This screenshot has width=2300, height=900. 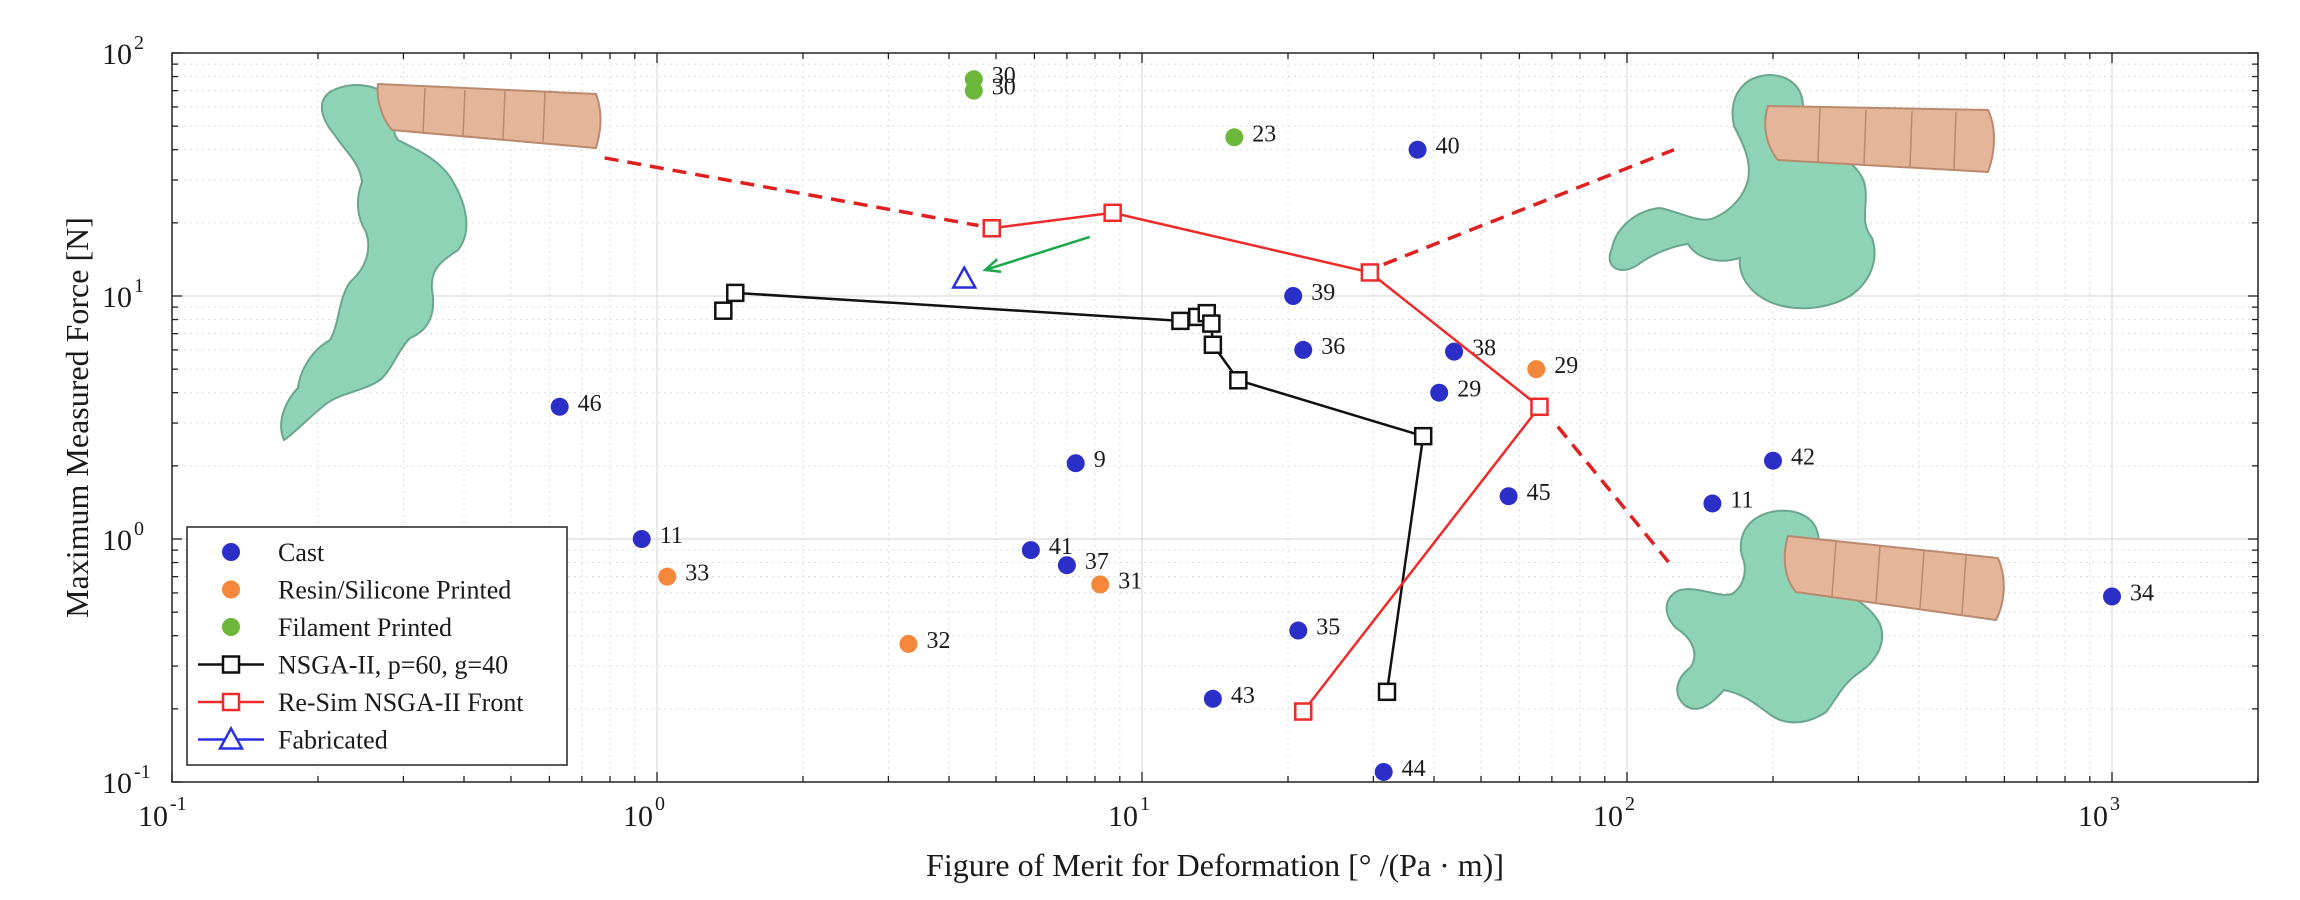 I want to click on render-illustration-top-right, so click(x=1801, y=192).